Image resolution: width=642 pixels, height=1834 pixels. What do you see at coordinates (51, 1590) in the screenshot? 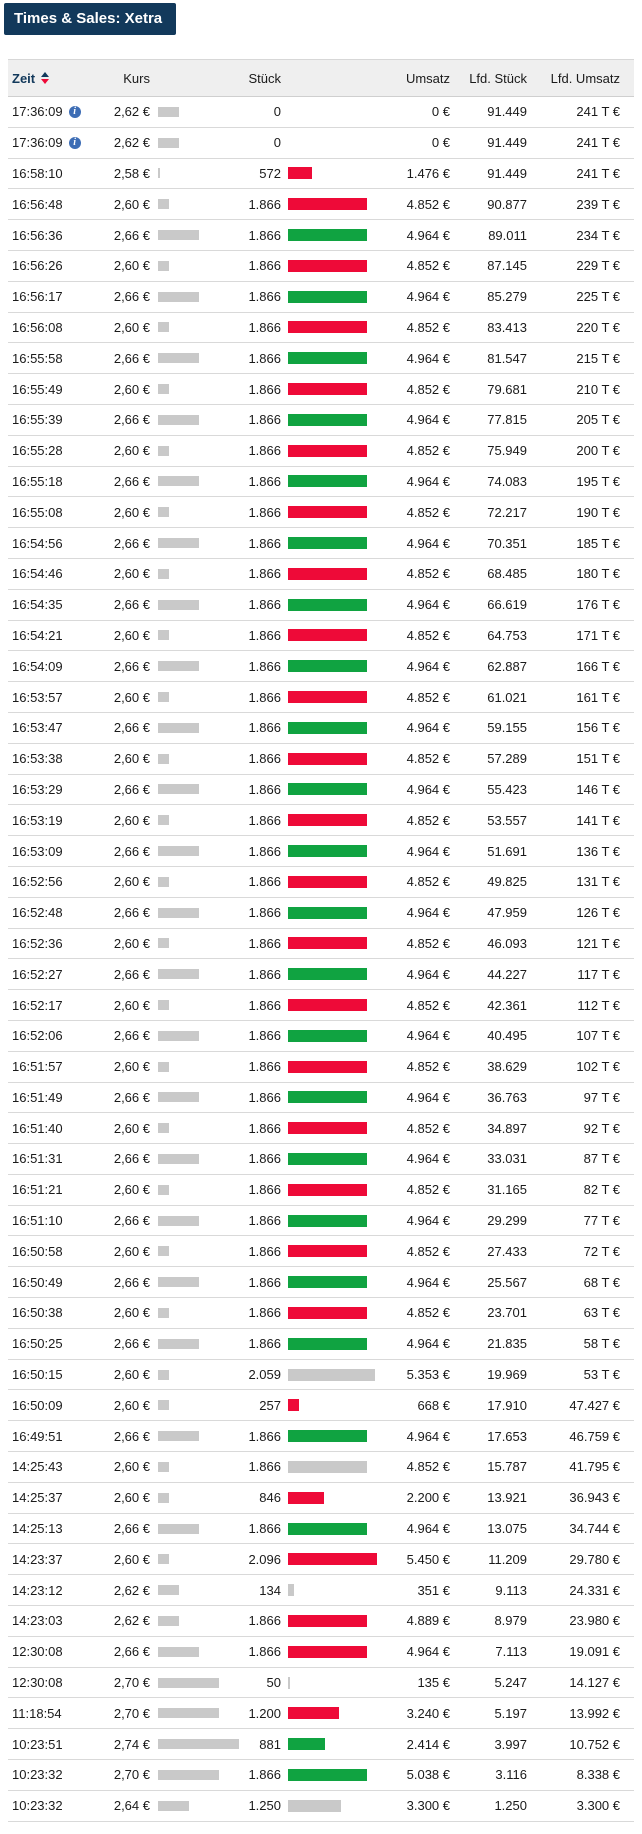
I see `cell-zeit: 14:23:12` at bounding box center [51, 1590].